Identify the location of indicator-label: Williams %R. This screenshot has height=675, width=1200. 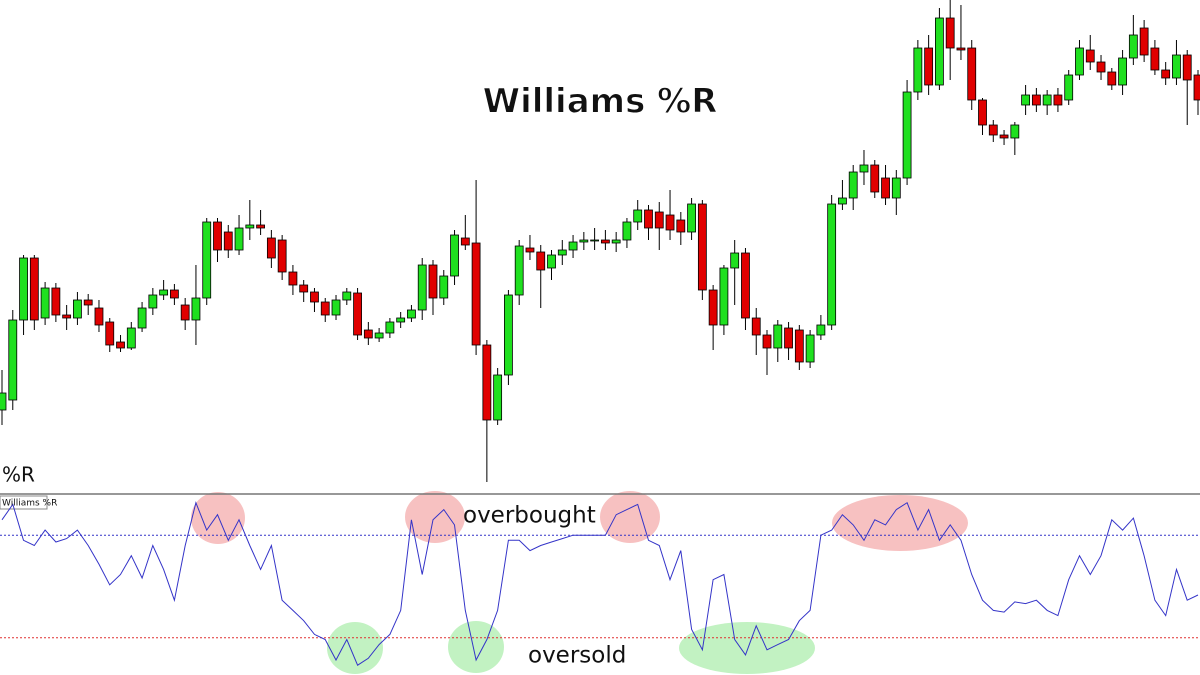
(29, 504).